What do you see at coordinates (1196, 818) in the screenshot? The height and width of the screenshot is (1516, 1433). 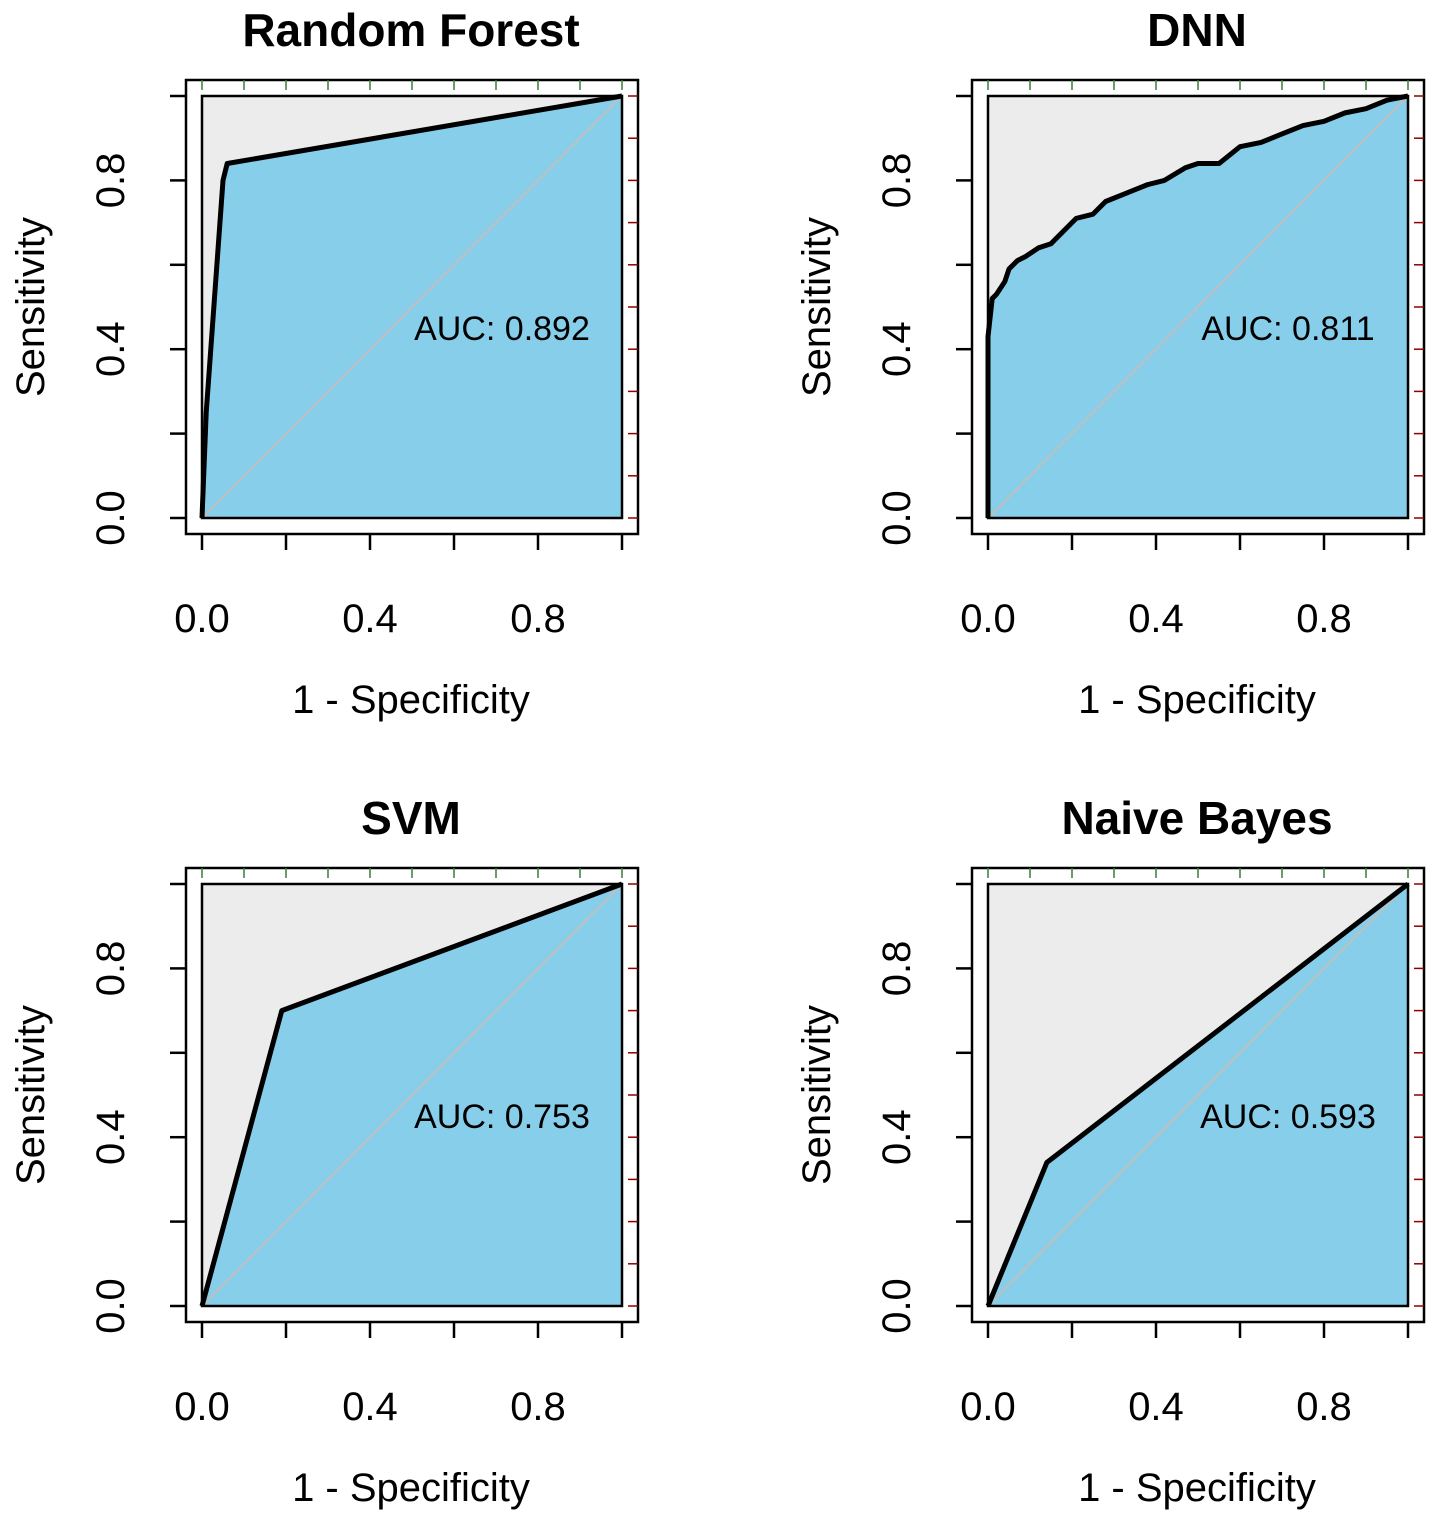 I see `chart-title: Naive Bayes` at bounding box center [1196, 818].